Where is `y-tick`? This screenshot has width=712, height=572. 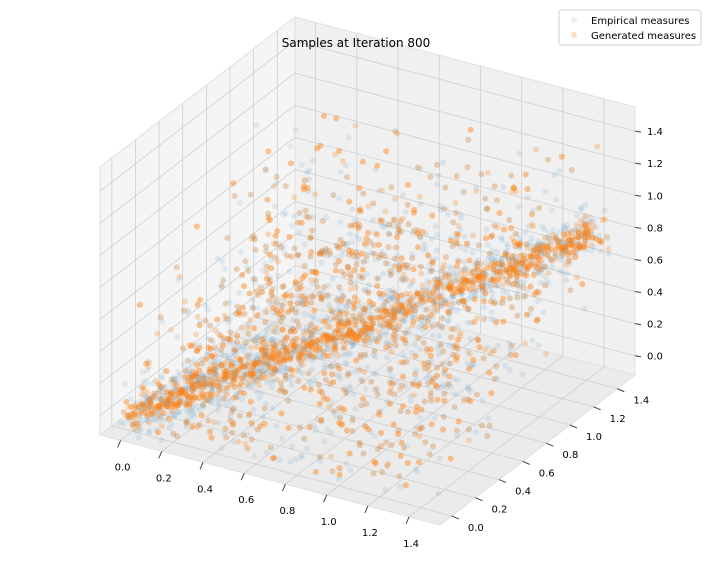
y-tick is located at coordinates (479, 499).